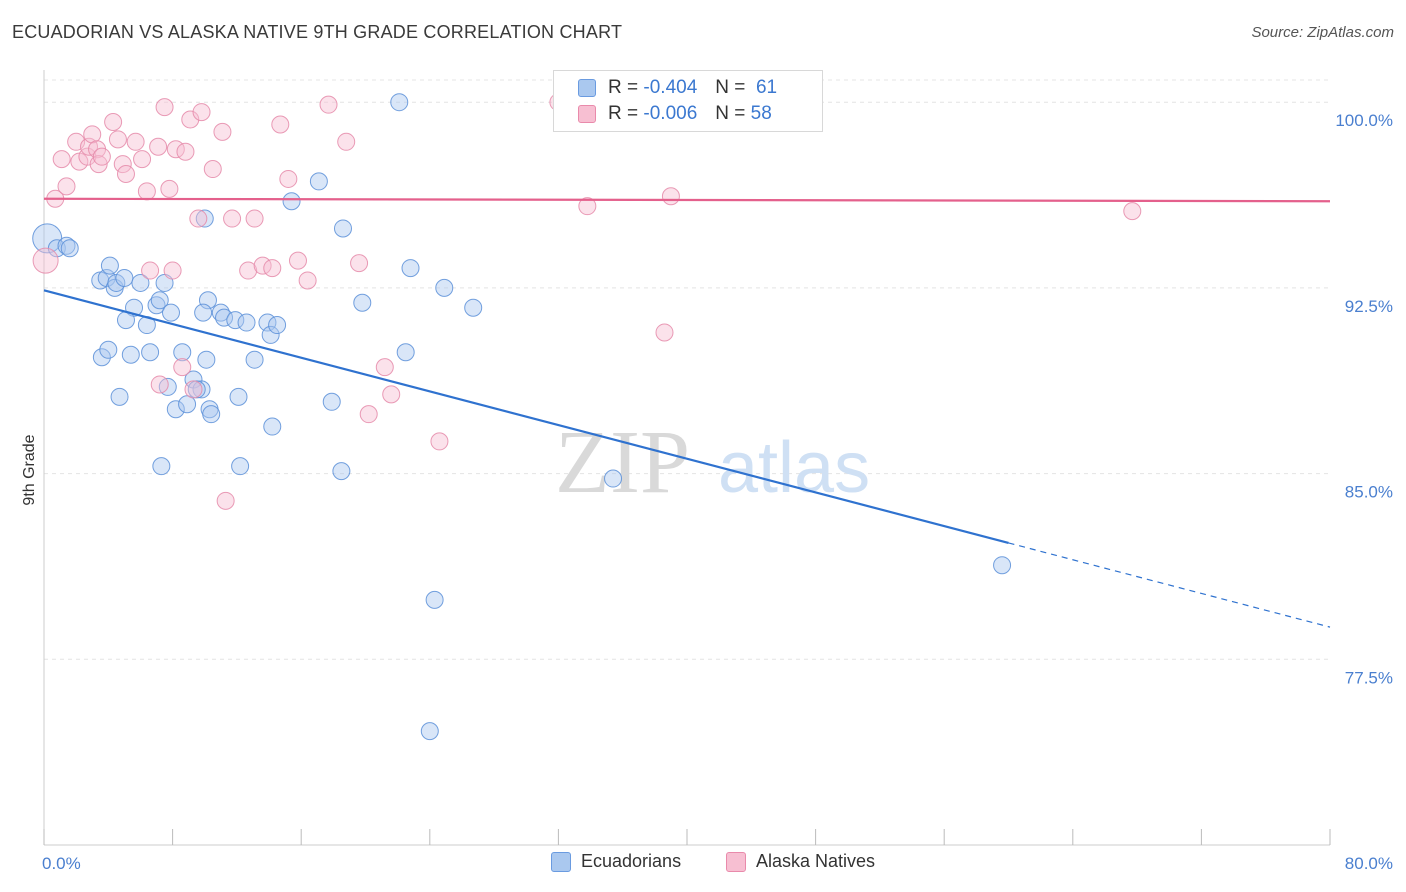 This screenshot has width=1406, height=892. I want to click on legend-item-ecuadorians: Ecuadorians, so click(616, 861).